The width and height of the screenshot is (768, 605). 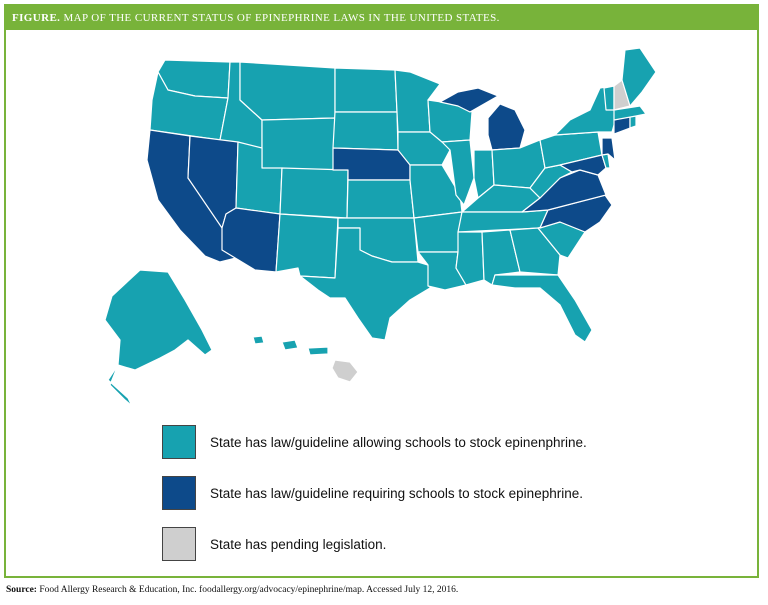 What do you see at coordinates (469, 100) in the screenshot?
I see `state-michigan-upper` at bounding box center [469, 100].